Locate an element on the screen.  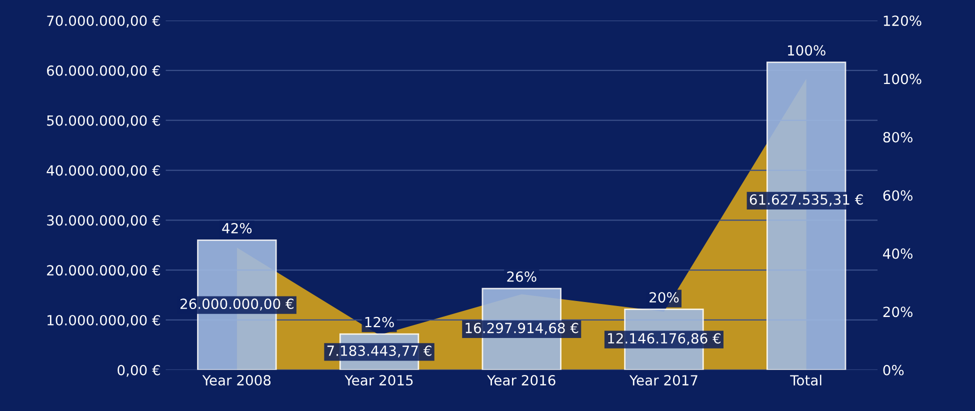
data-label: 26% is located at coordinates (521, 276).